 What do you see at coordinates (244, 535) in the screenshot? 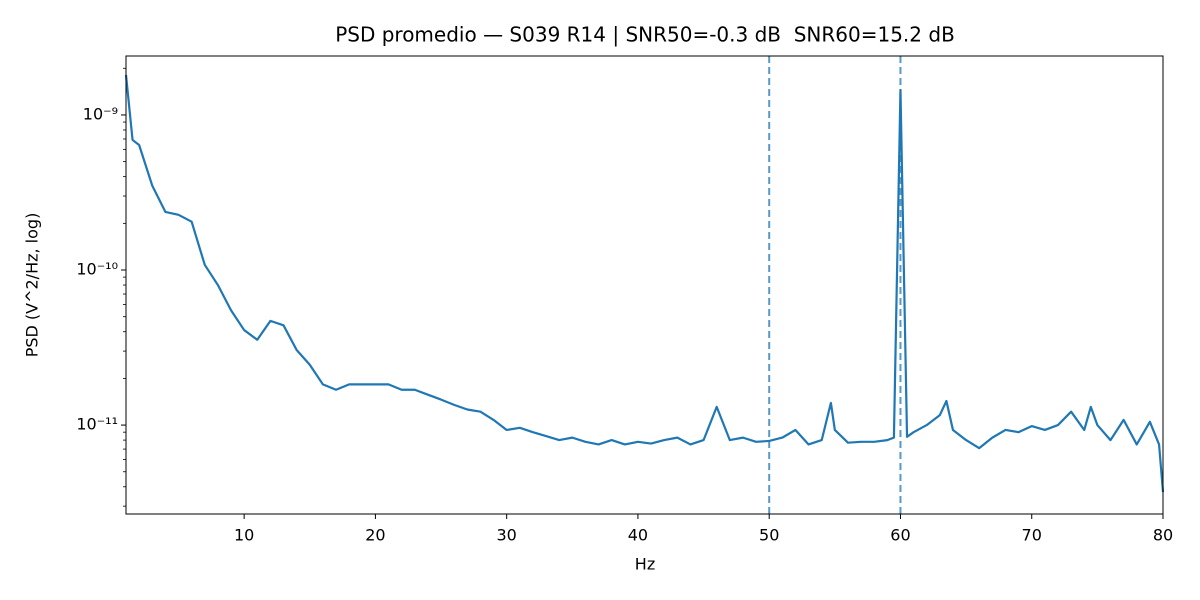
I see `x-tick-label: 10` at bounding box center [244, 535].